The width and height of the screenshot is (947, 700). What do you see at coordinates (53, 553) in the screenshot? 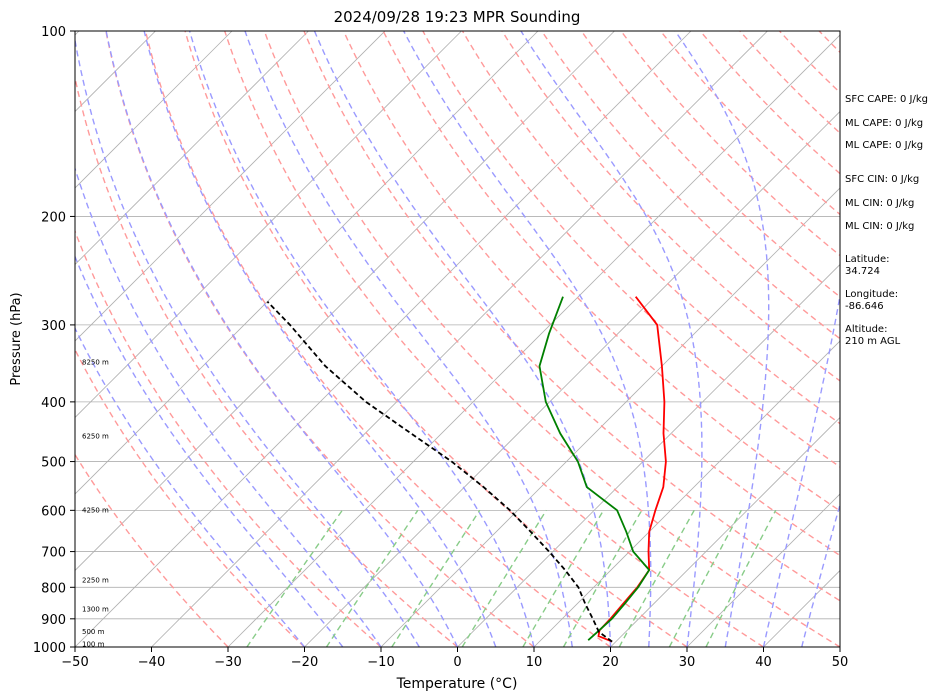
I see `y-tick-label: 700` at bounding box center [53, 553].